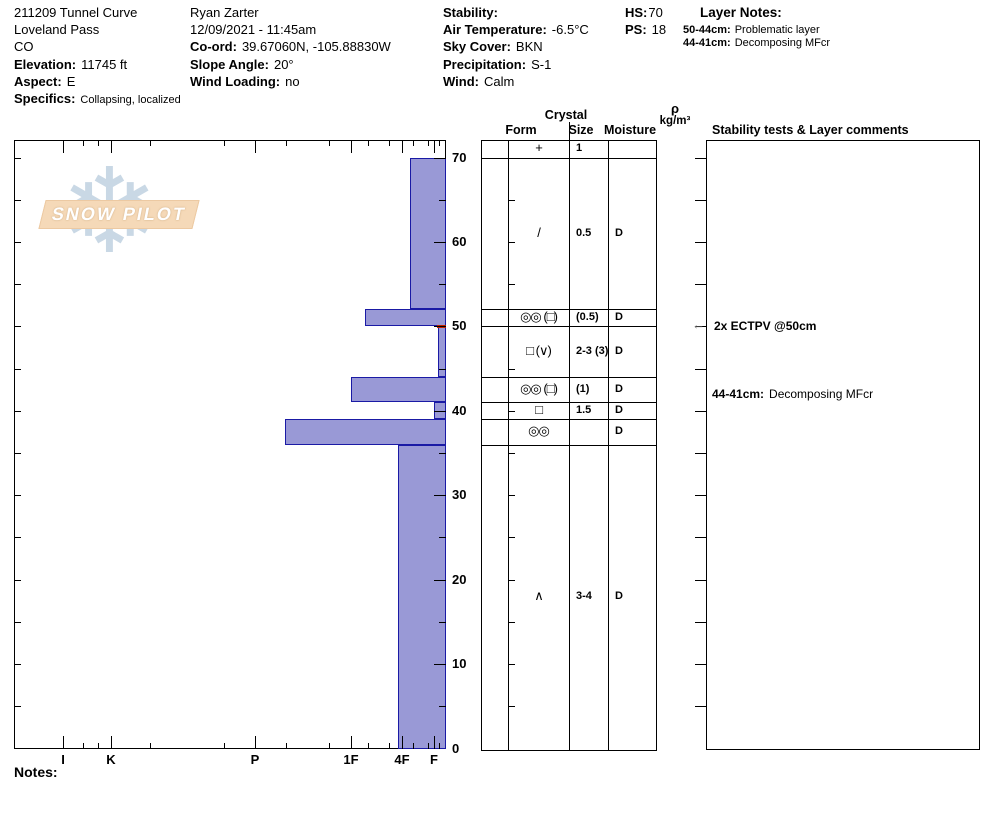  Describe the element at coordinates (579, 148) in the screenshot. I see `crystal-size-cell: 1` at that location.